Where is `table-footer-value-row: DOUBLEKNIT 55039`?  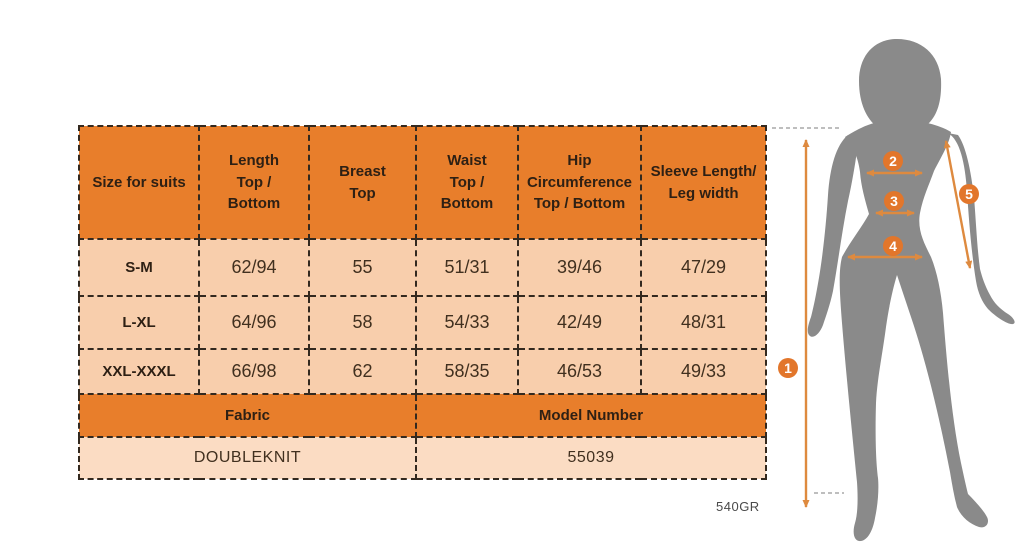 table-footer-value-row: DOUBLEKNIT 55039 is located at coordinates (422, 458).